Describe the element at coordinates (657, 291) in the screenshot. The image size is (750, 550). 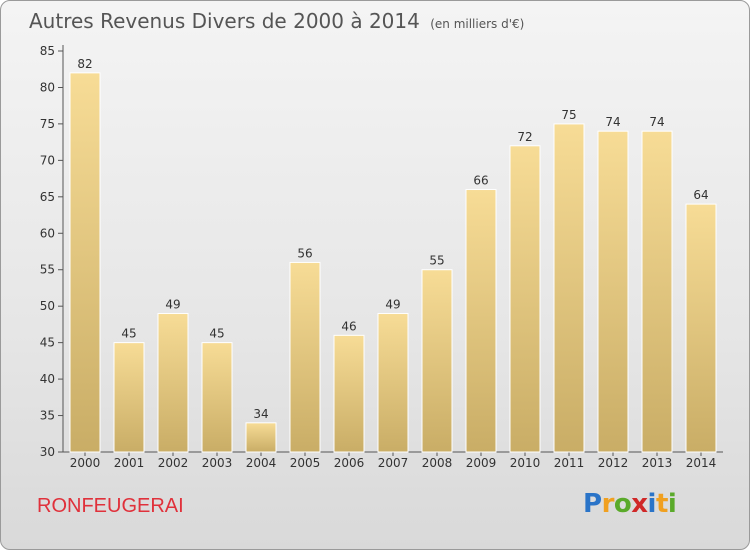
I see `bar-2013` at that location.